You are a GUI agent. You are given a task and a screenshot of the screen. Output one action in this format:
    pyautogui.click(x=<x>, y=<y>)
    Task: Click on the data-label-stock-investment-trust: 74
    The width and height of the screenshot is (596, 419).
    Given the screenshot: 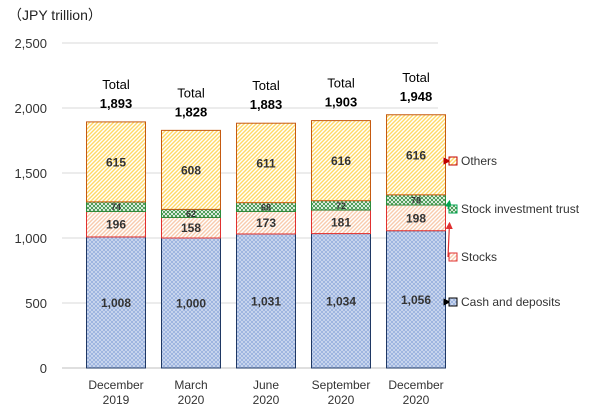 What is the action you would take?
    pyautogui.click(x=116, y=207)
    